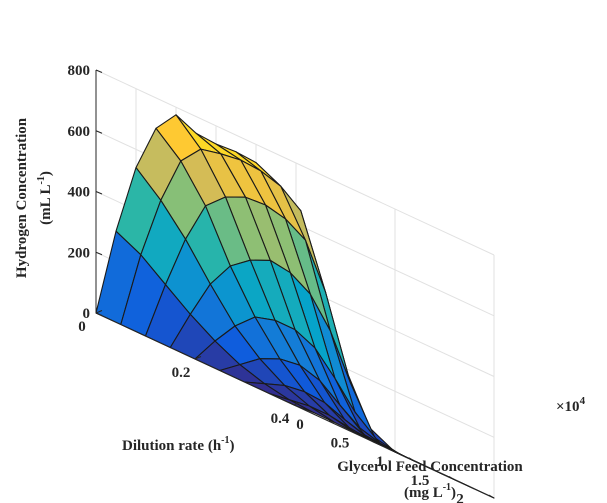  What do you see at coordinates (380, 462) in the screenshot?
I see `x-tick-label-2: 1` at bounding box center [380, 462].